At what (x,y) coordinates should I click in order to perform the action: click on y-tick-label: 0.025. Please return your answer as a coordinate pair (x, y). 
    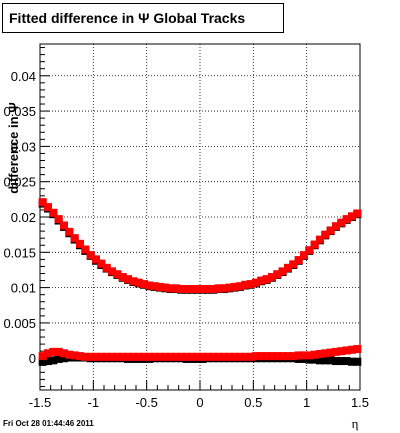
    Looking at the image, I should click on (19, 182).